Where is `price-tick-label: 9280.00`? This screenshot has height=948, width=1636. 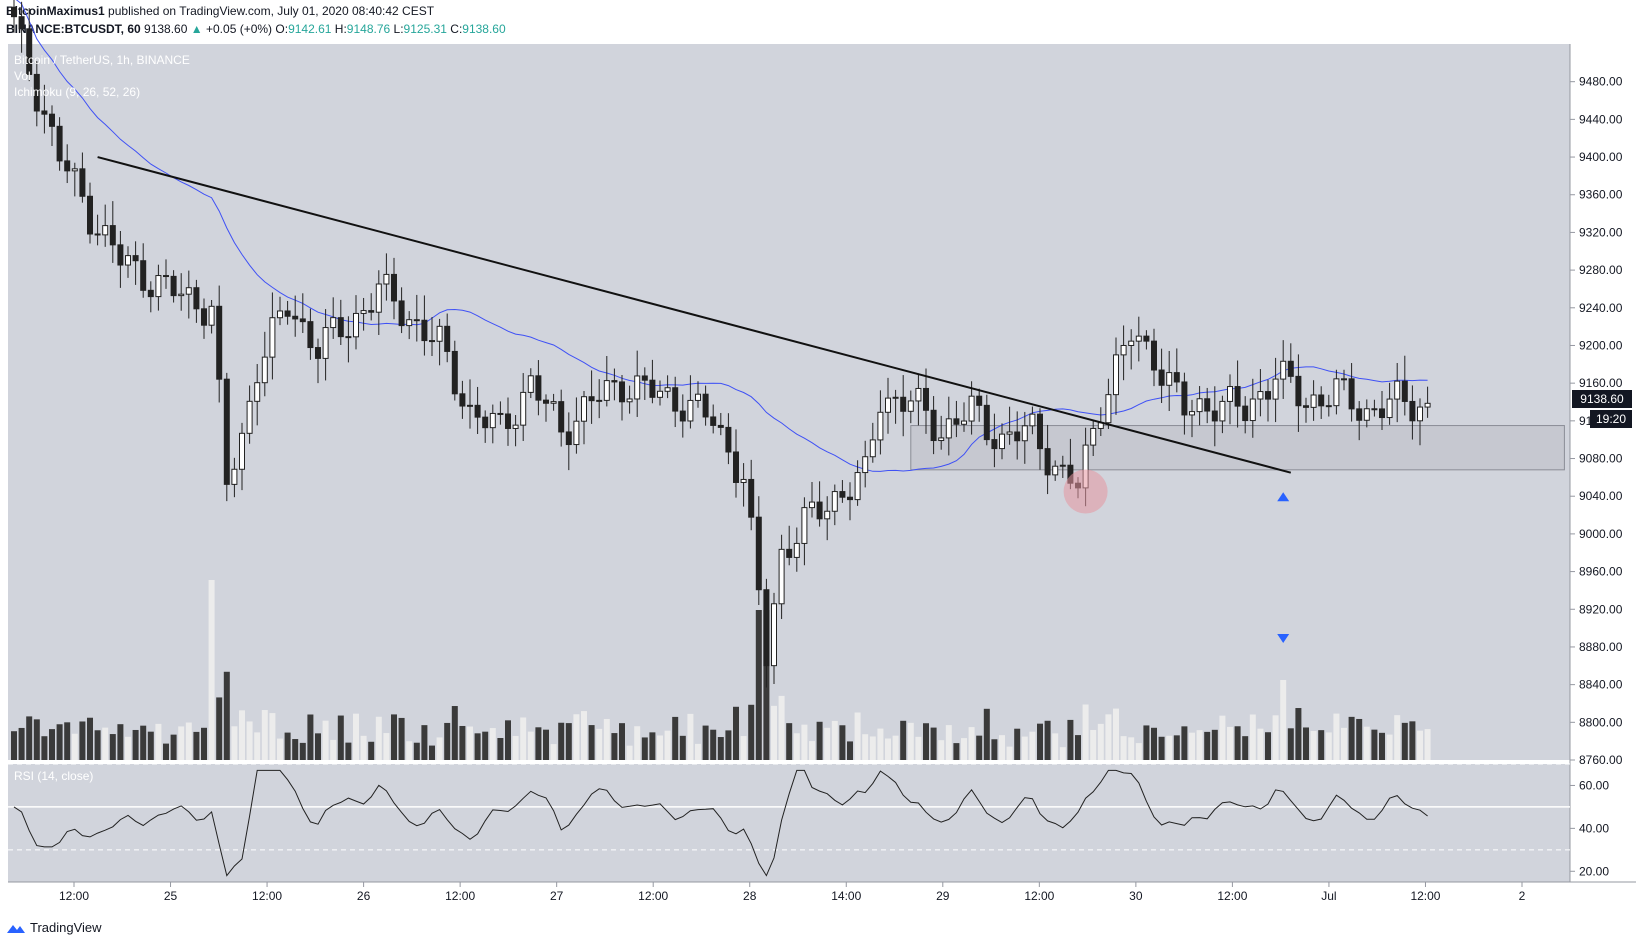
price-tick-label: 9280.00 is located at coordinates (1601, 270).